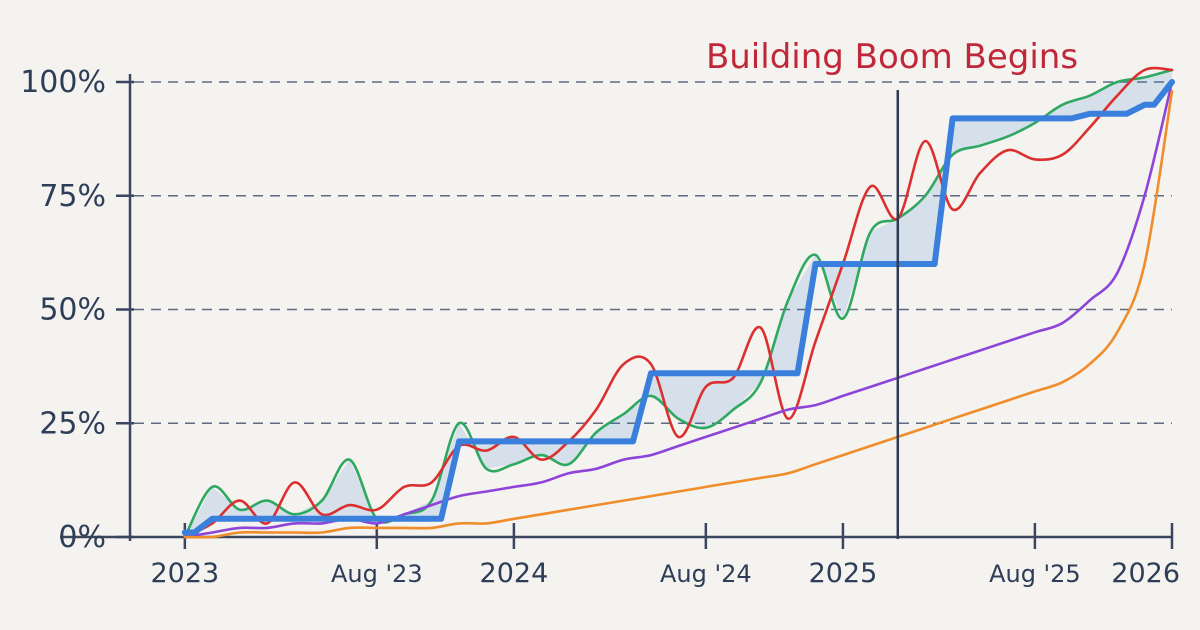 The width and height of the screenshot is (1200, 630). I want to click on y-tick-label: 75%, so click(72, 196).